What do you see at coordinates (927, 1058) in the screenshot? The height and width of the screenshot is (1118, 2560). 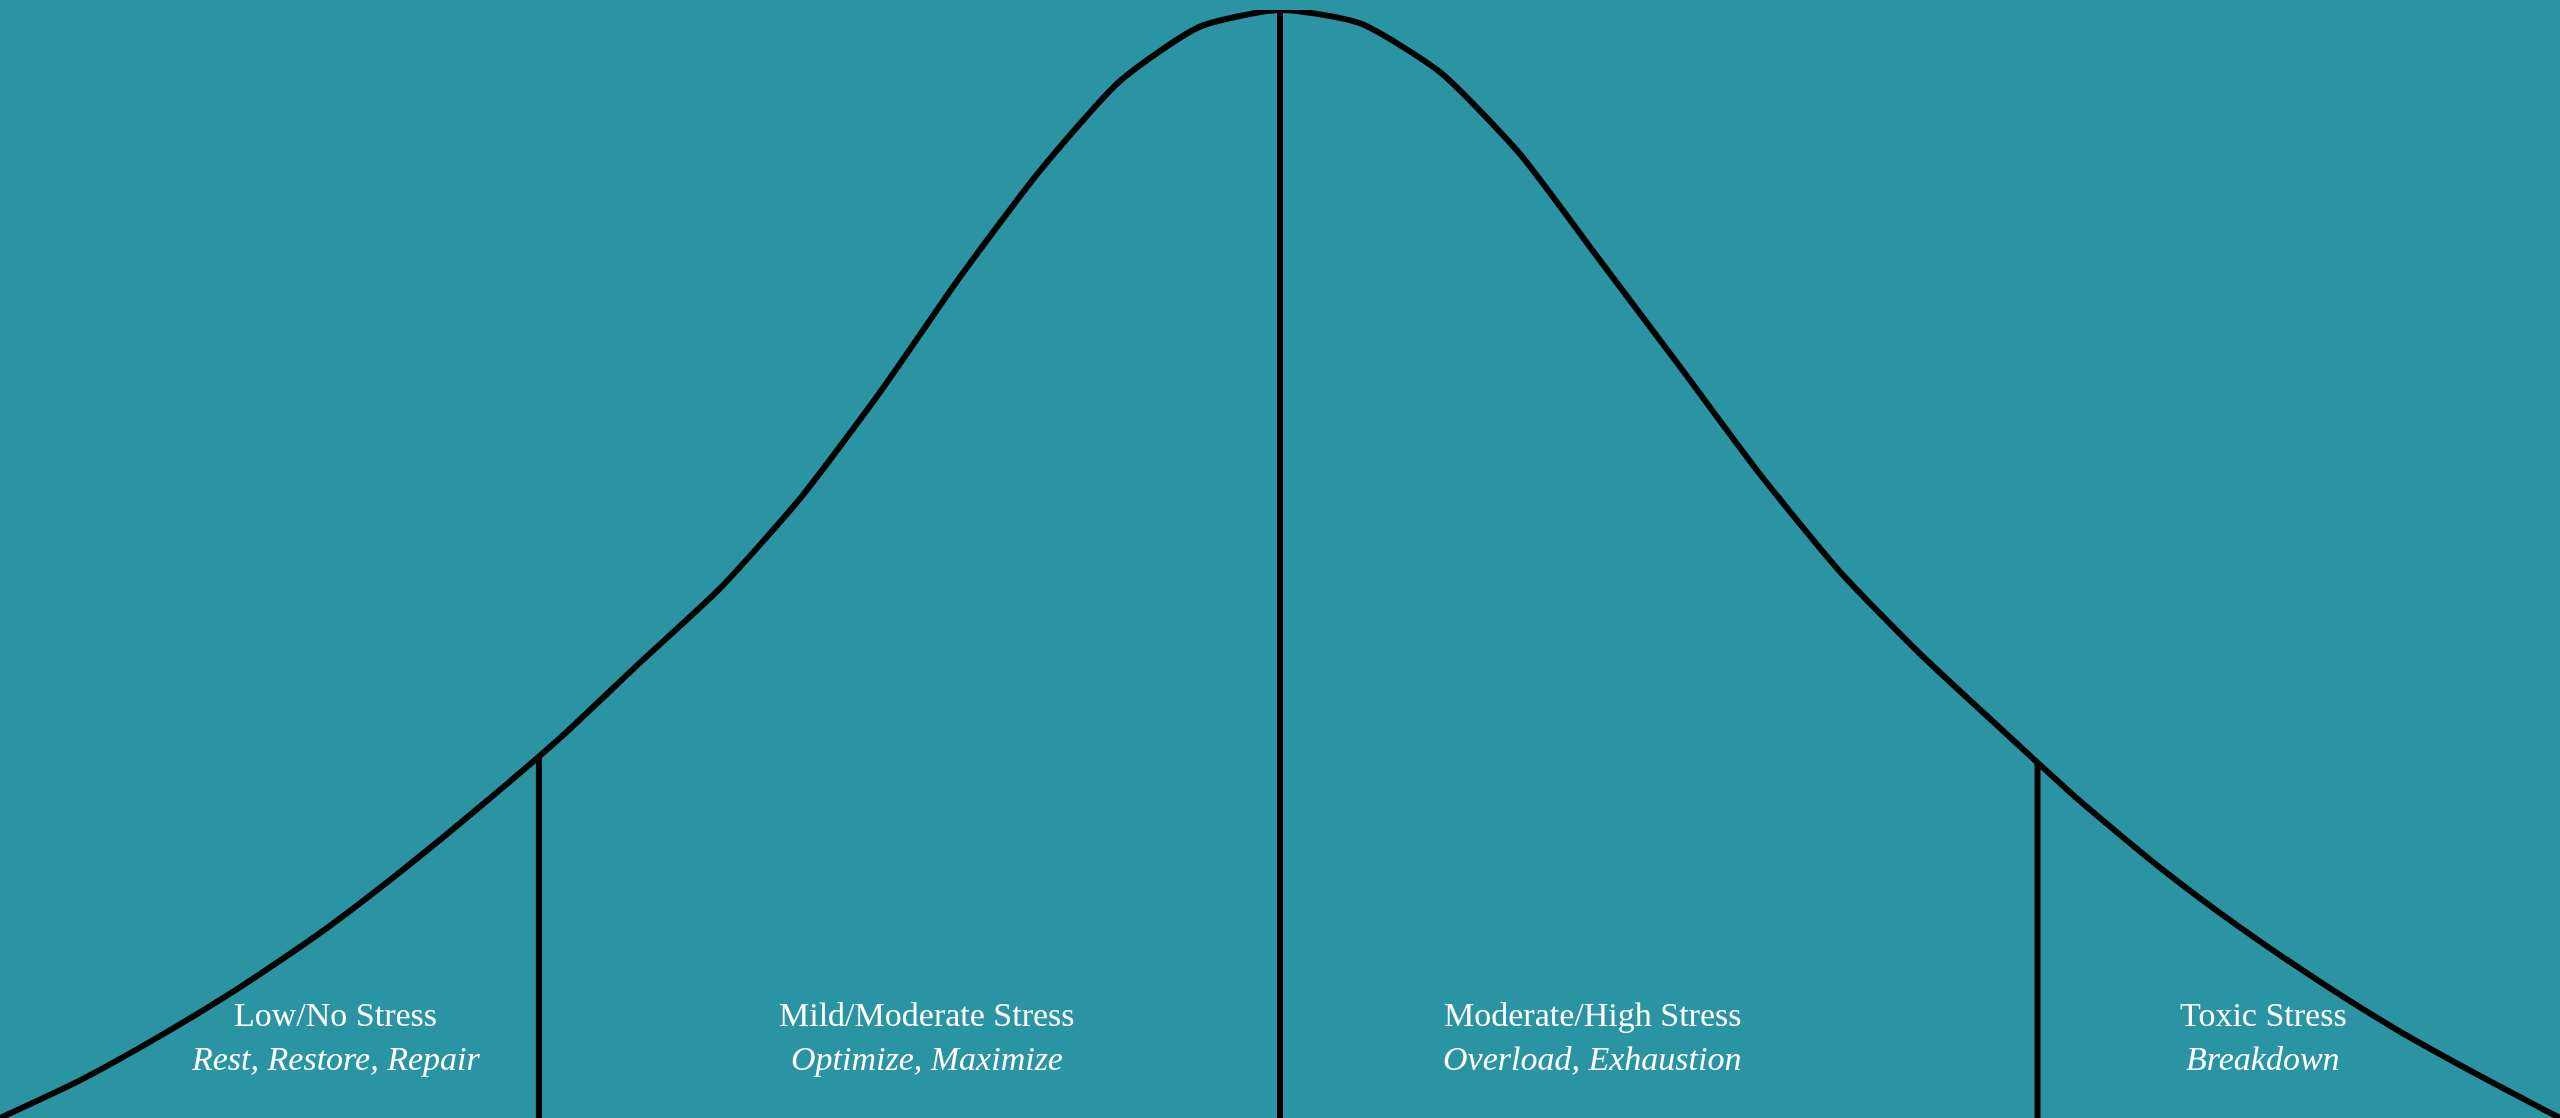 I see `annotation: Optimize, Maximize` at bounding box center [927, 1058].